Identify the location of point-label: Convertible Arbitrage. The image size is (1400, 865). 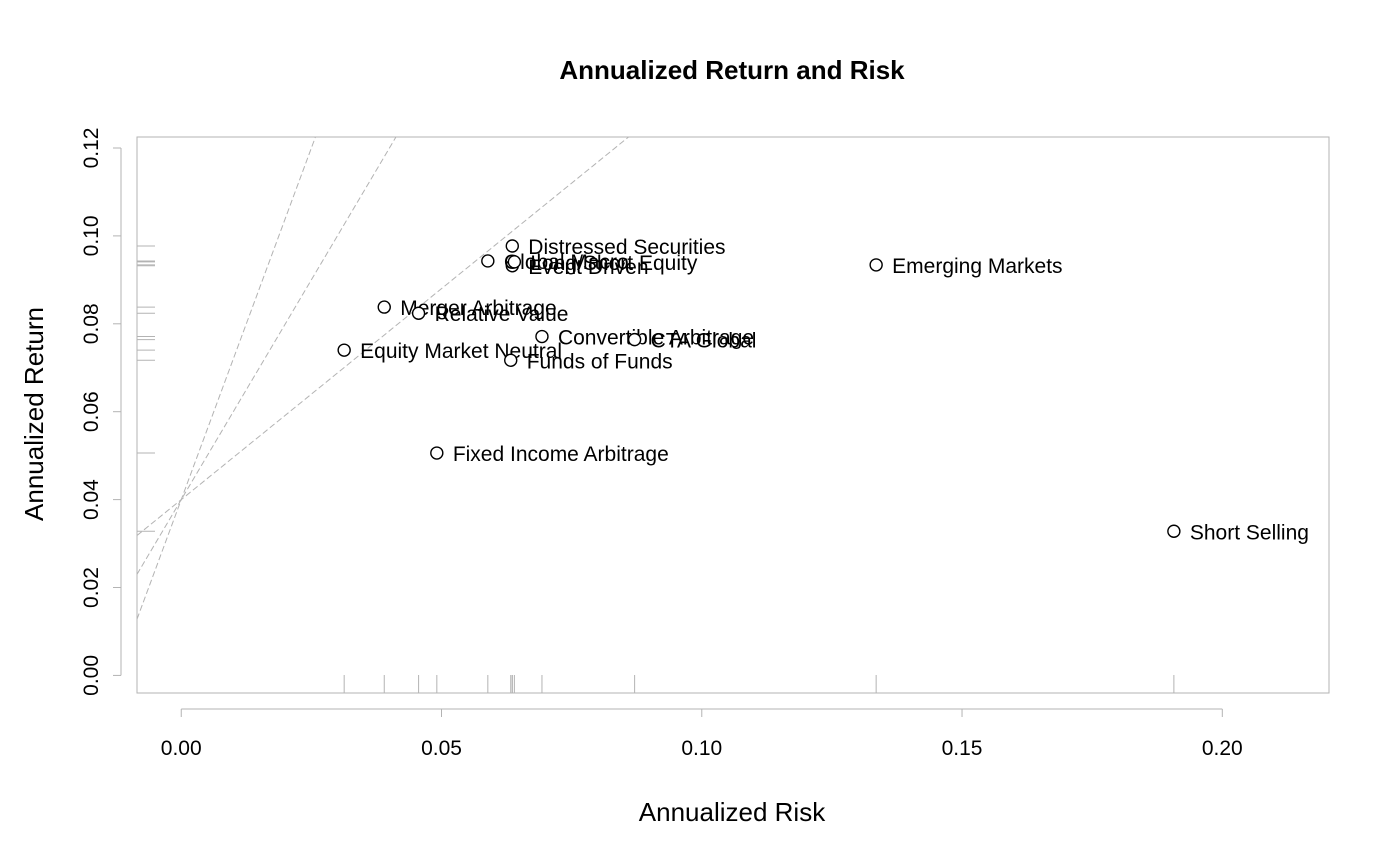
(656, 338).